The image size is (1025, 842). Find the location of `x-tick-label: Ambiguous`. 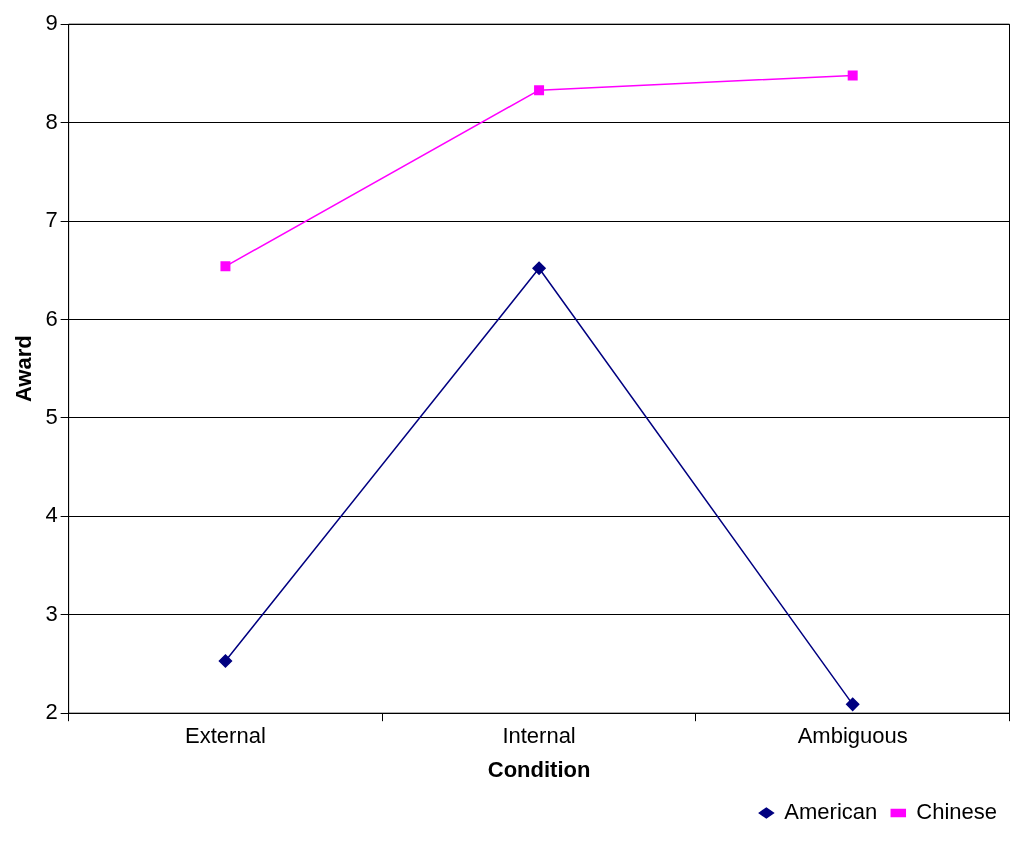

x-tick-label: Ambiguous is located at coordinates (852, 736).